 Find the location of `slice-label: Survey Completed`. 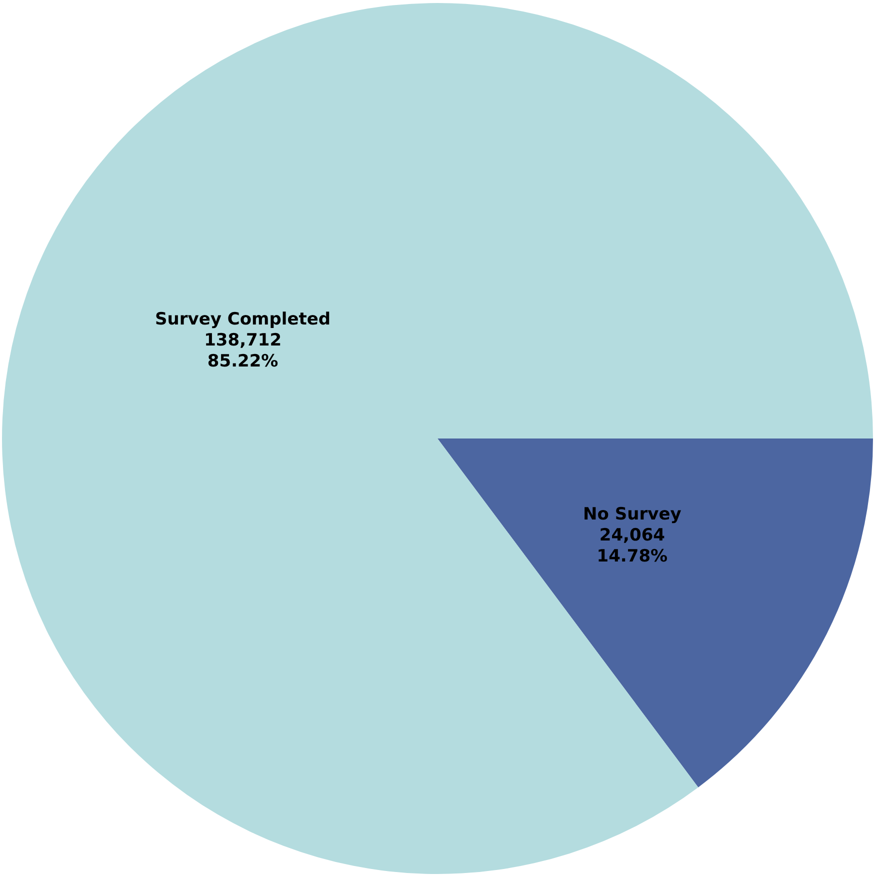

slice-label: Survey Completed is located at coordinates (243, 319).